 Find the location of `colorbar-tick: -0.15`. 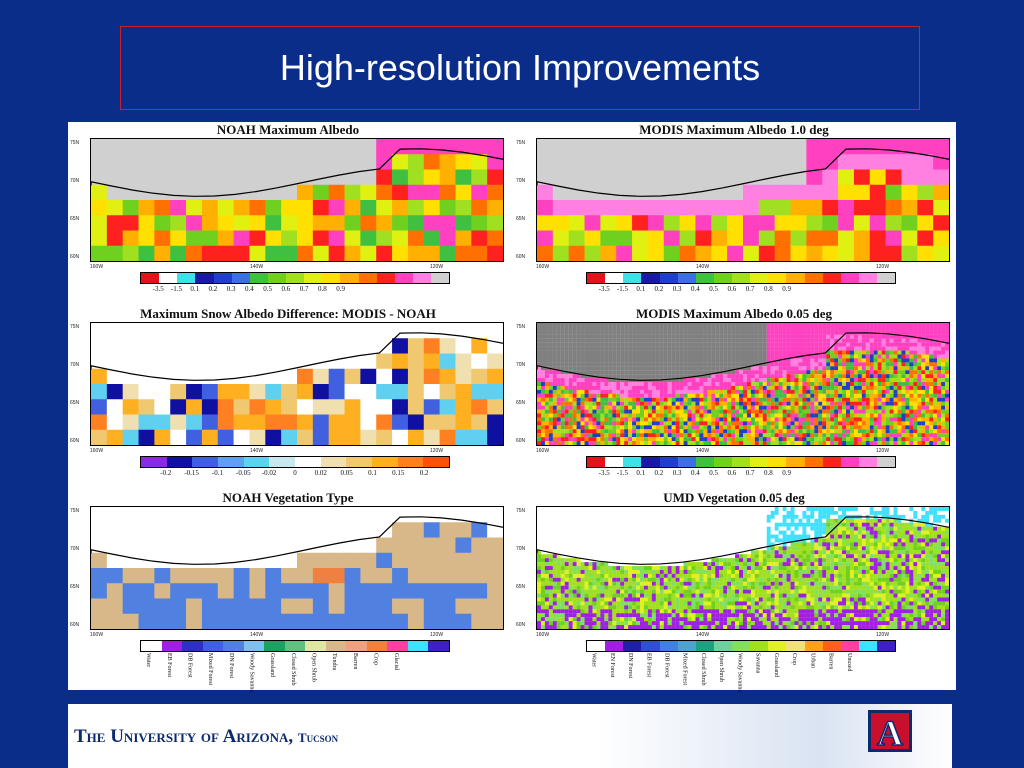

colorbar-tick: -0.15 is located at coordinates (191, 473).